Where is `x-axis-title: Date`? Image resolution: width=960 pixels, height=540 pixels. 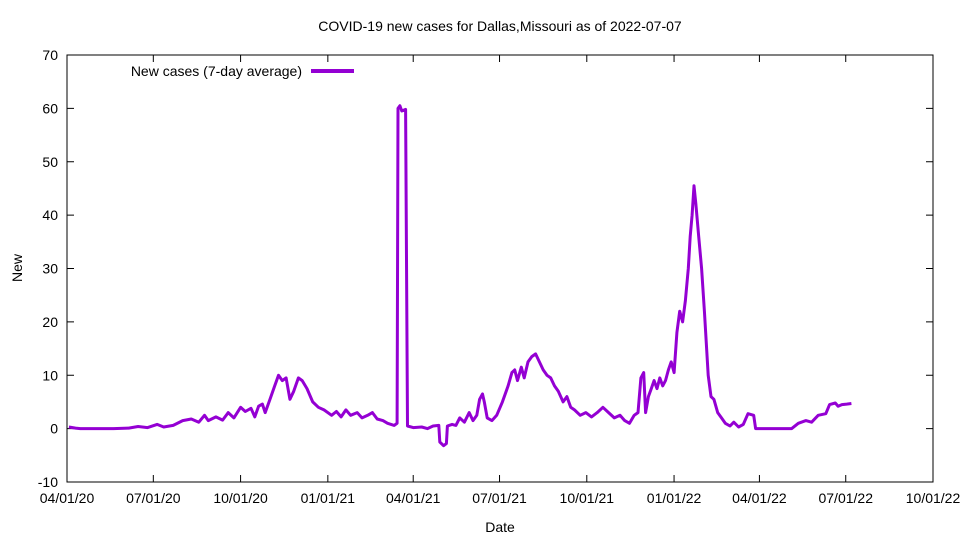
x-axis-title: Date is located at coordinates (500, 527).